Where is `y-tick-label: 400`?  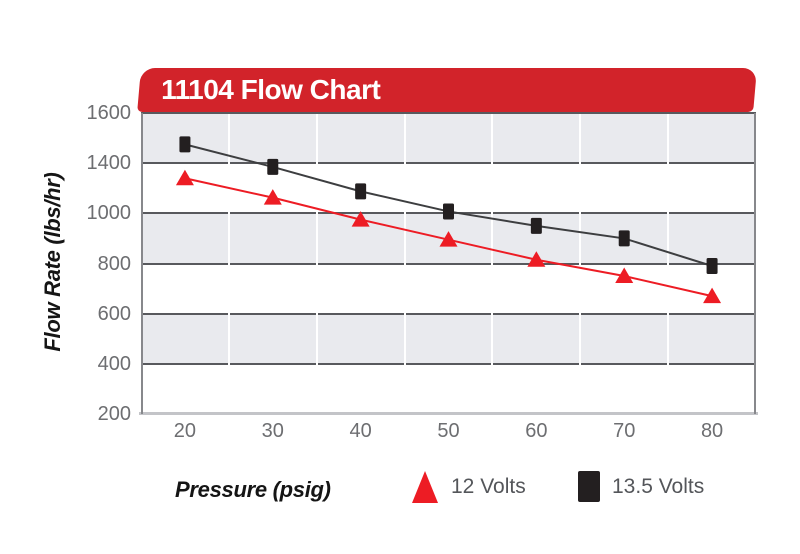
y-tick-label: 400 is located at coordinates (114, 363).